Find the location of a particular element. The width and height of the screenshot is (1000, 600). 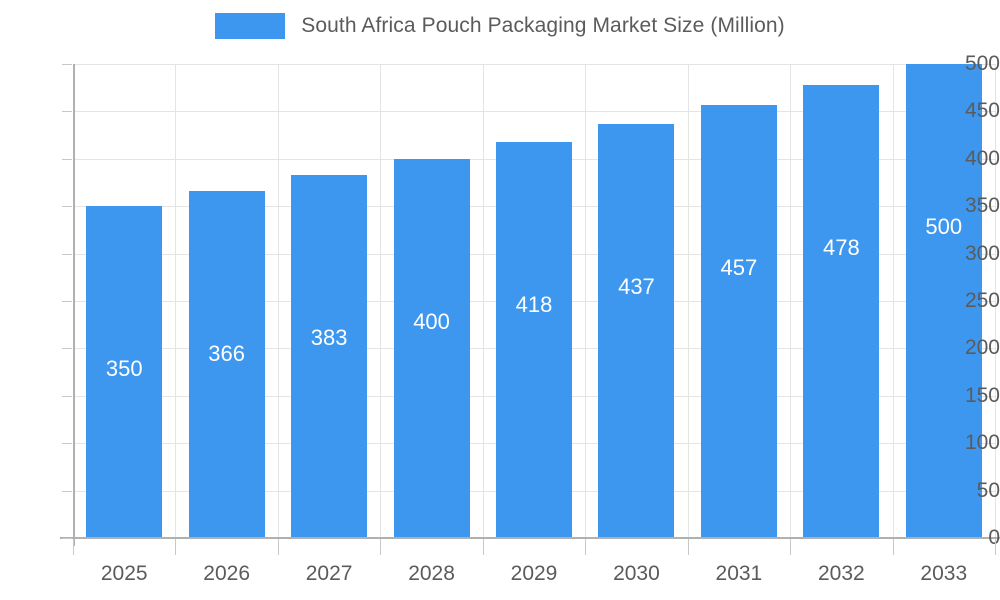

bar-value-label-2025: 350 is located at coordinates (124, 369).